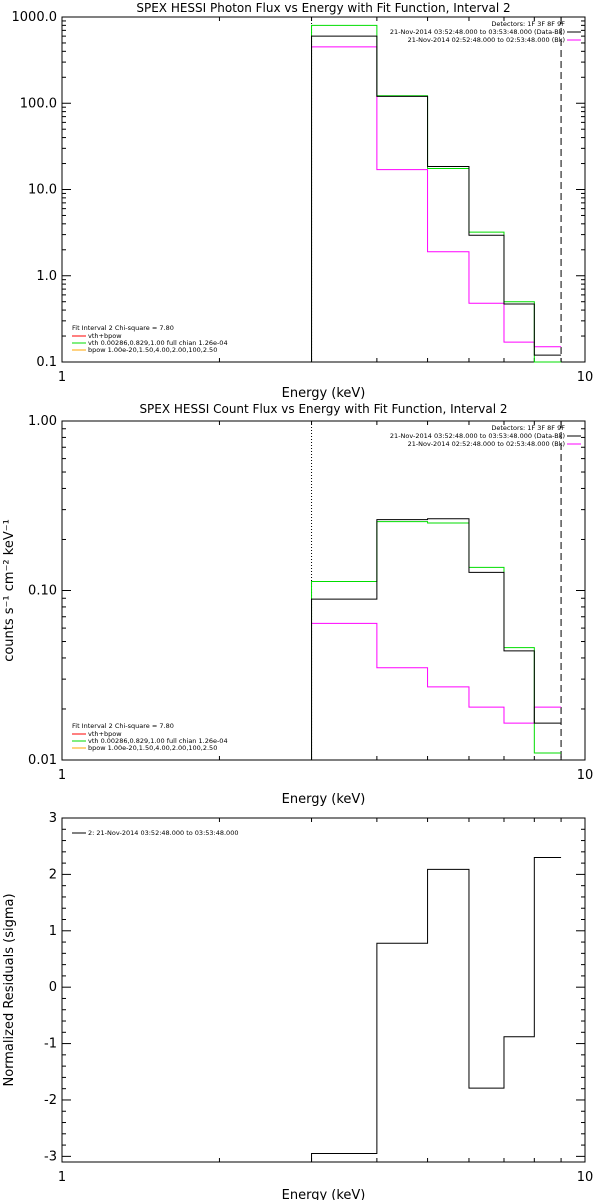  I want to click on y-tick-label: 1.0, so click(46, 276).